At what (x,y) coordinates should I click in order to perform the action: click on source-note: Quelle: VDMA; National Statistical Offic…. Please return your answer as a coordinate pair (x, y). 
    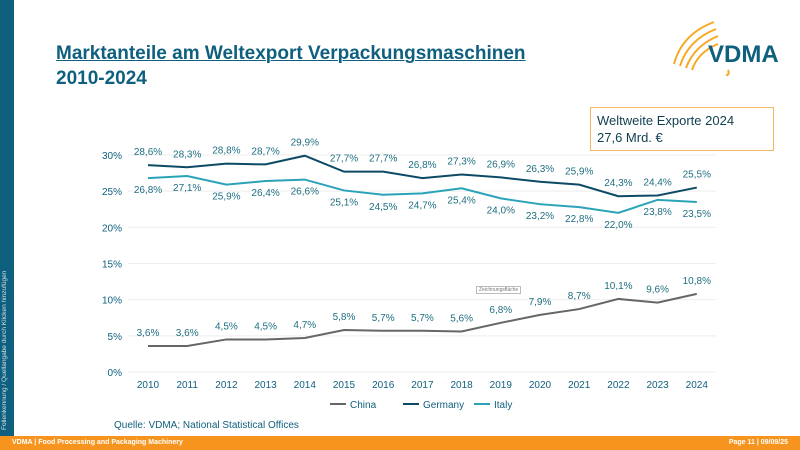
    Looking at the image, I should click on (206, 425).